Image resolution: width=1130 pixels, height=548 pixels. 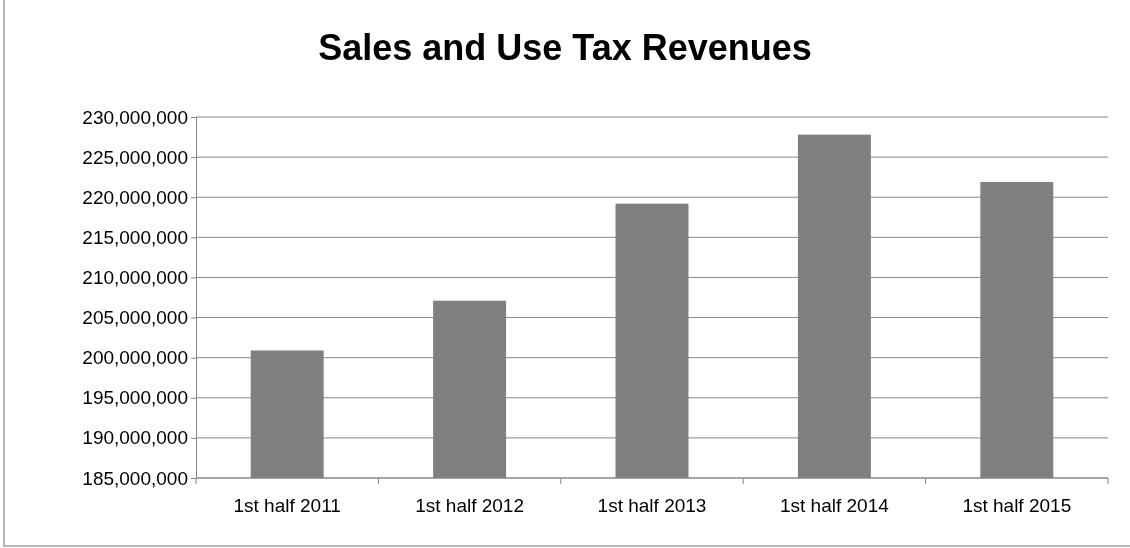 What do you see at coordinates (135, 318) in the screenshot?
I see `y-tick-label: 205,000,000` at bounding box center [135, 318].